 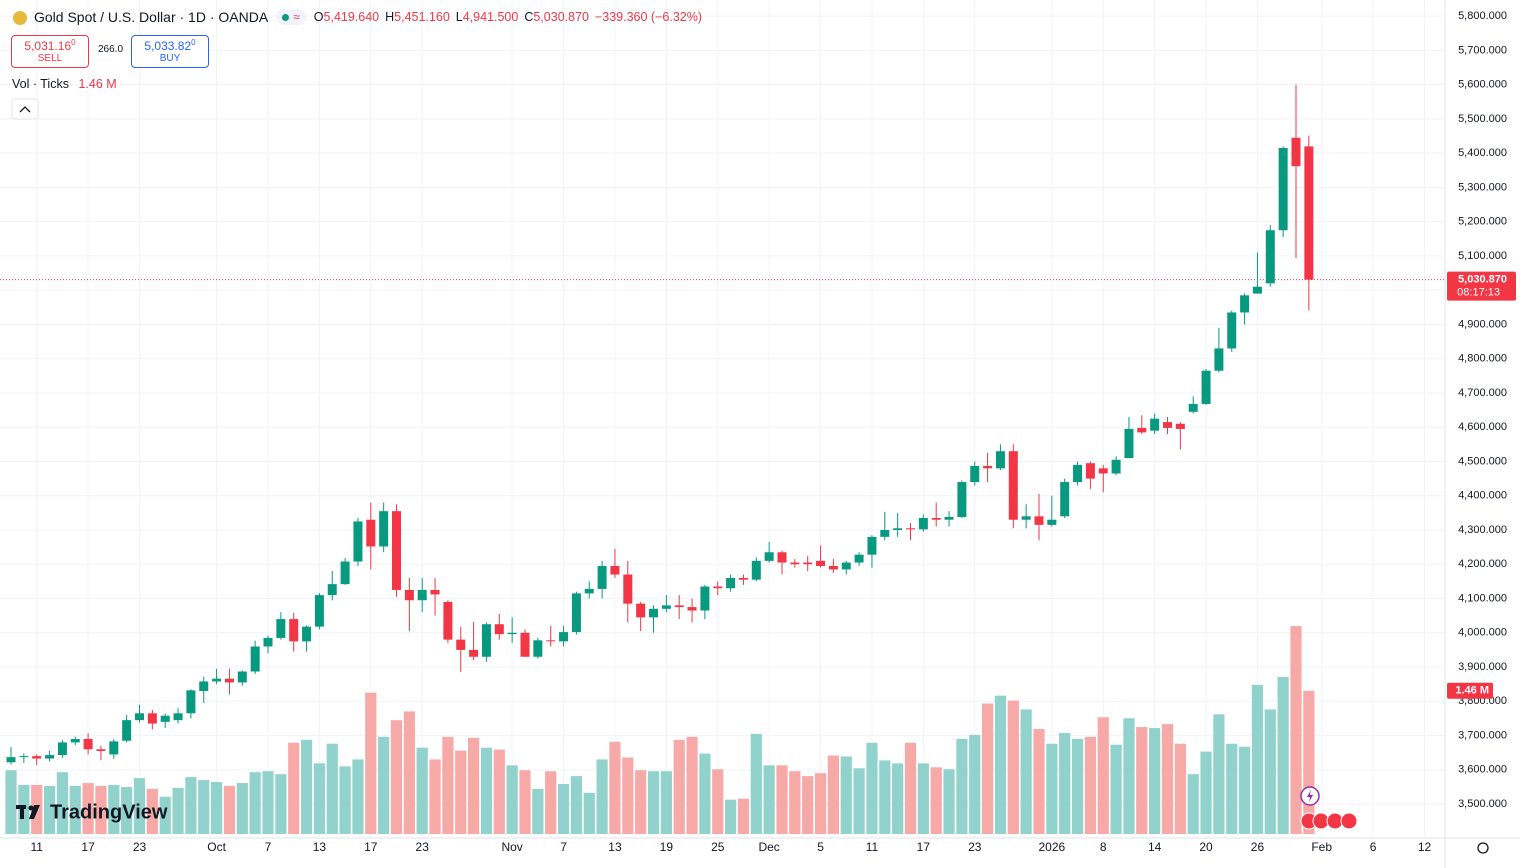 What do you see at coordinates (1258, 847) in the screenshot?
I see `x-tick-label: 26` at bounding box center [1258, 847].